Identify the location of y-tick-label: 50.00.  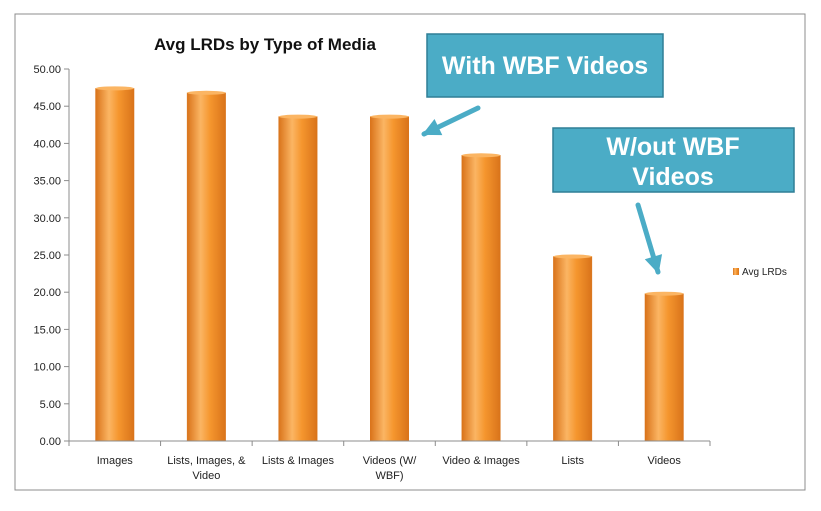
(47, 70).